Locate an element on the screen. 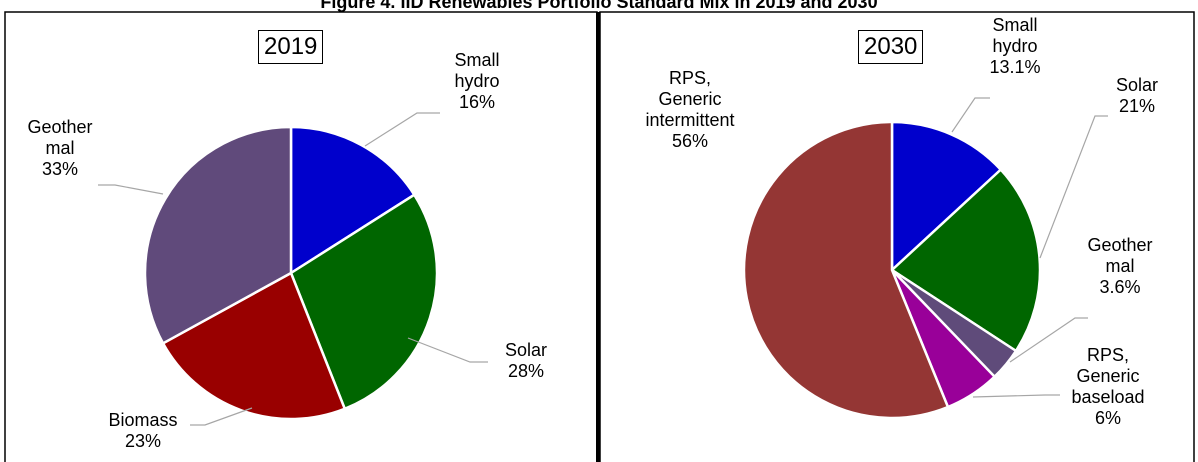 This screenshot has width=1198, height=462. value-label: 3.6% is located at coordinates (1120, 287).